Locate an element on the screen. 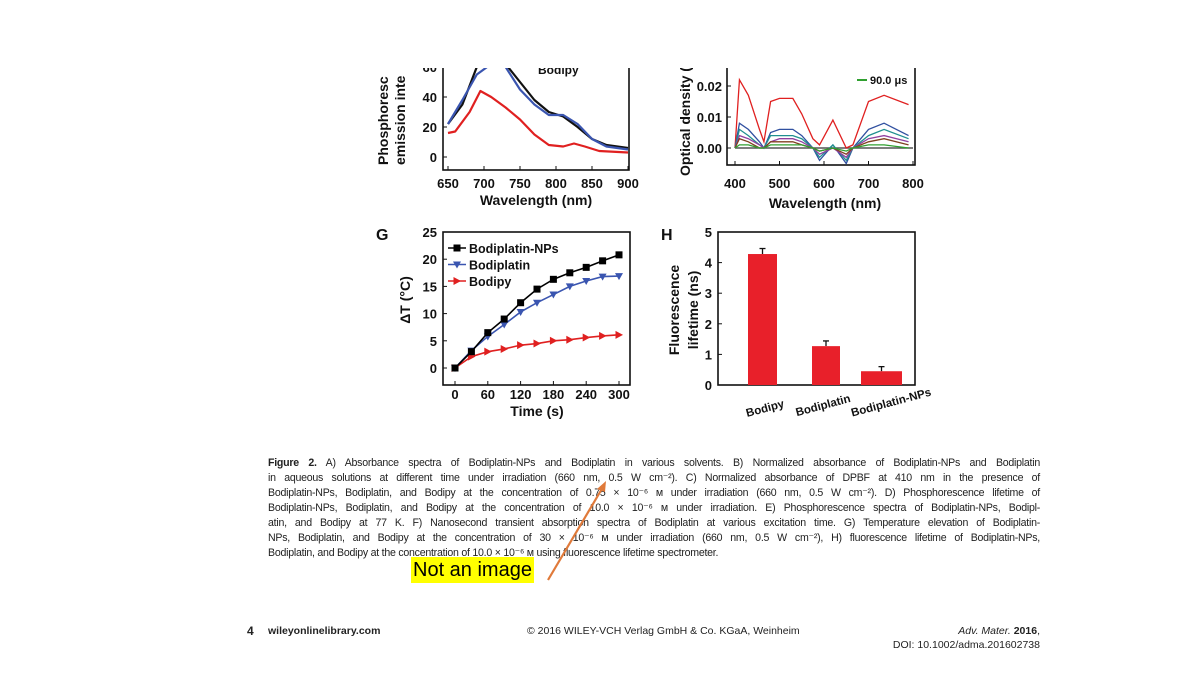 The image size is (1178, 691). x-tick-label: 850 is located at coordinates (592, 183).